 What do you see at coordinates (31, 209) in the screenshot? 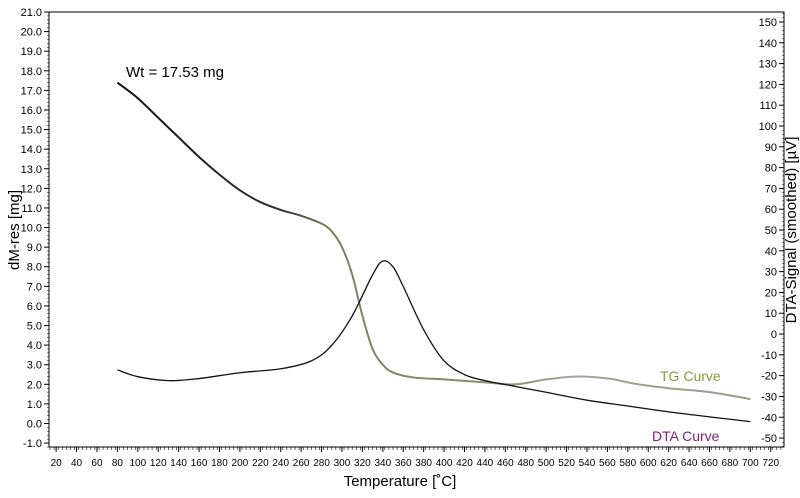
I see `y-tick-label: 11.0` at bounding box center [31, 209].